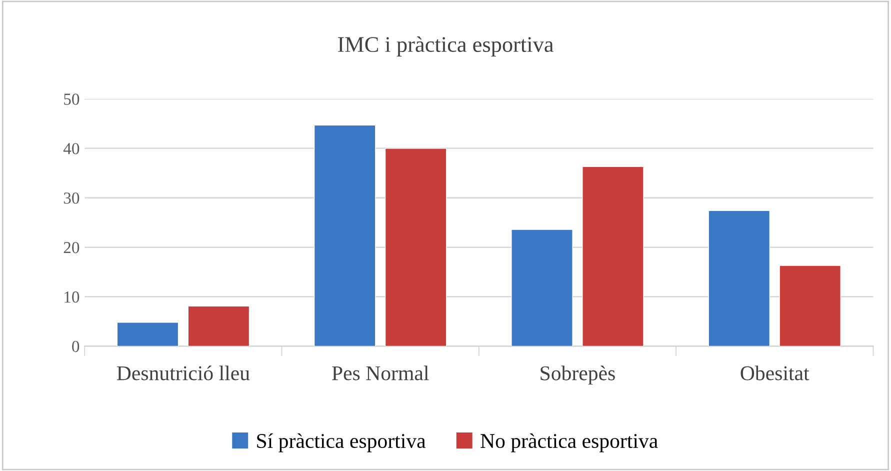  What do you see at coordinates (72, 198) in the screenshot?
I see `y-tick-label: 30` at bounding box center [72, 198].